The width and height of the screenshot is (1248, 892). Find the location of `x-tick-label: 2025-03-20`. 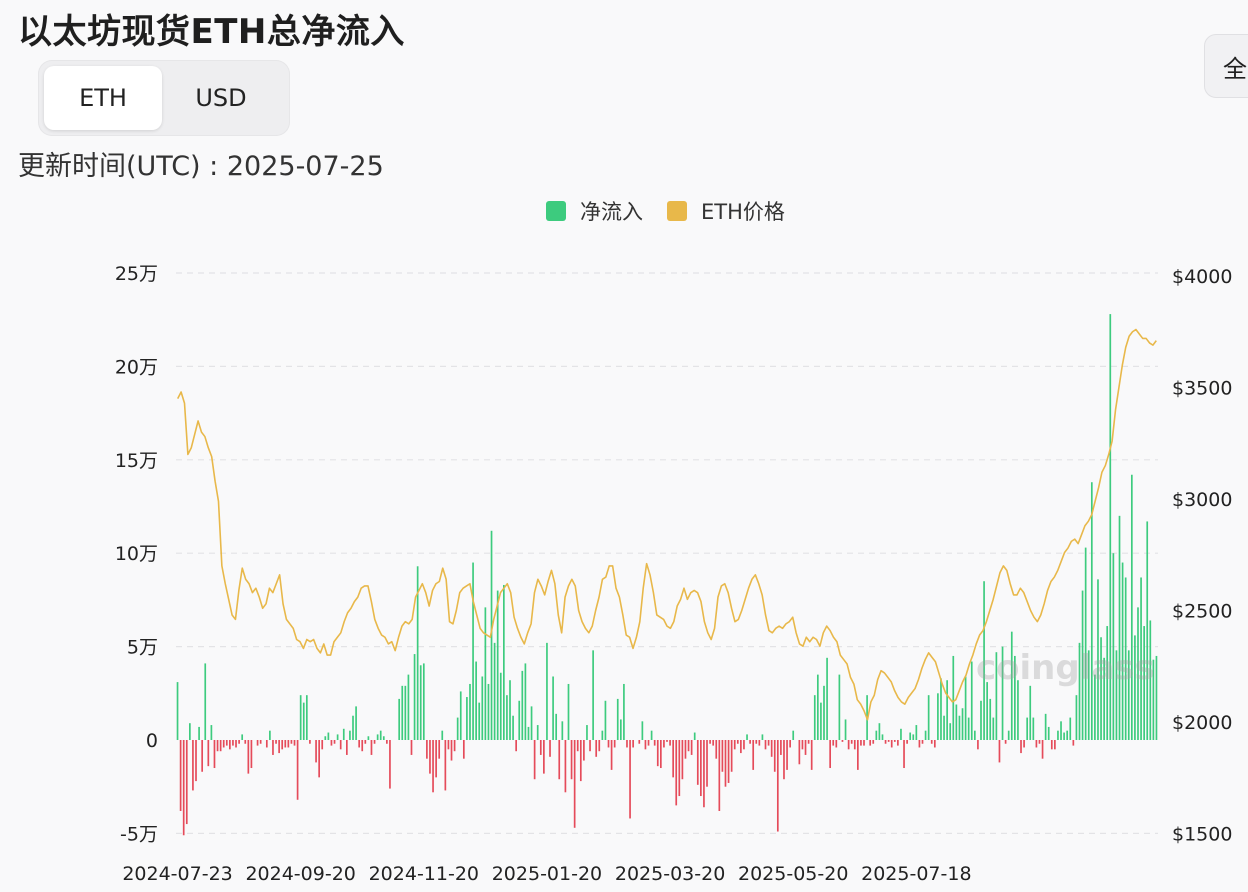

x-tick-label: 2025-03-20 is located at coordinates (670, 874).